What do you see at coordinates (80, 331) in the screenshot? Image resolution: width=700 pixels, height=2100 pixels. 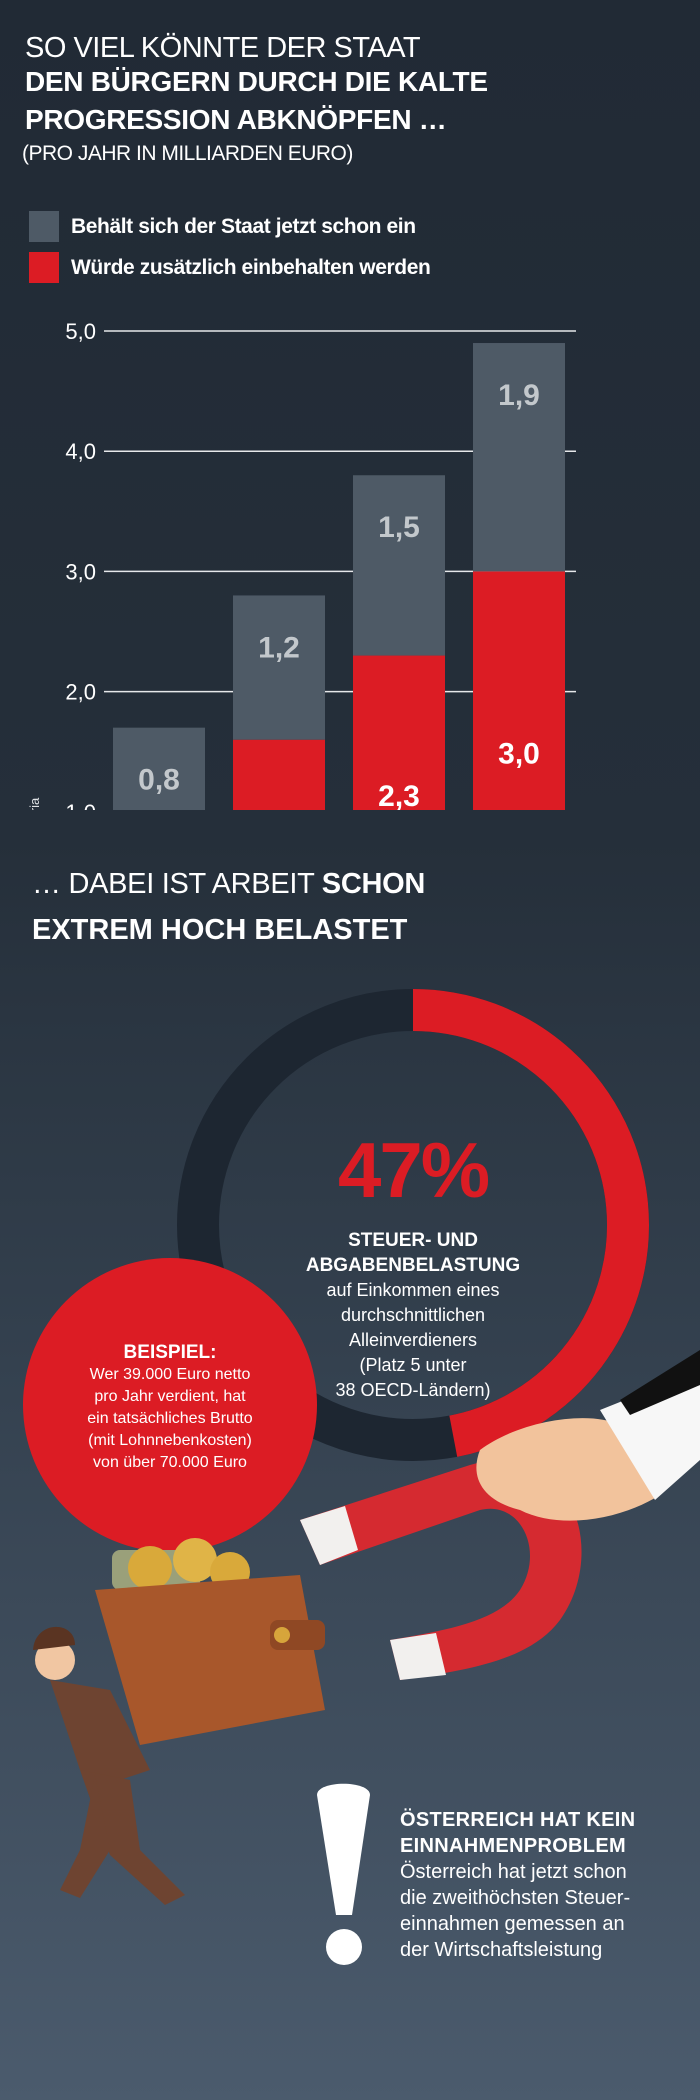 I see `y-tick-label: 5,0` at bounding box center [80, 331].